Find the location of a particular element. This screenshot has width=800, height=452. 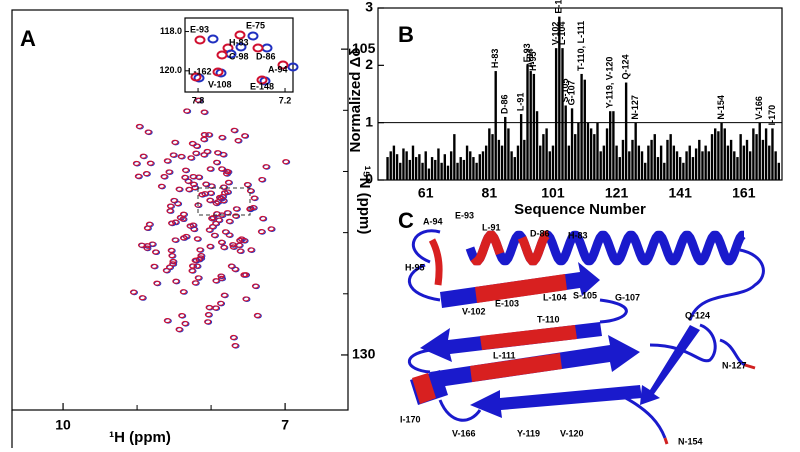

x-tick-label: 121 is located at coordinates (617, 193).